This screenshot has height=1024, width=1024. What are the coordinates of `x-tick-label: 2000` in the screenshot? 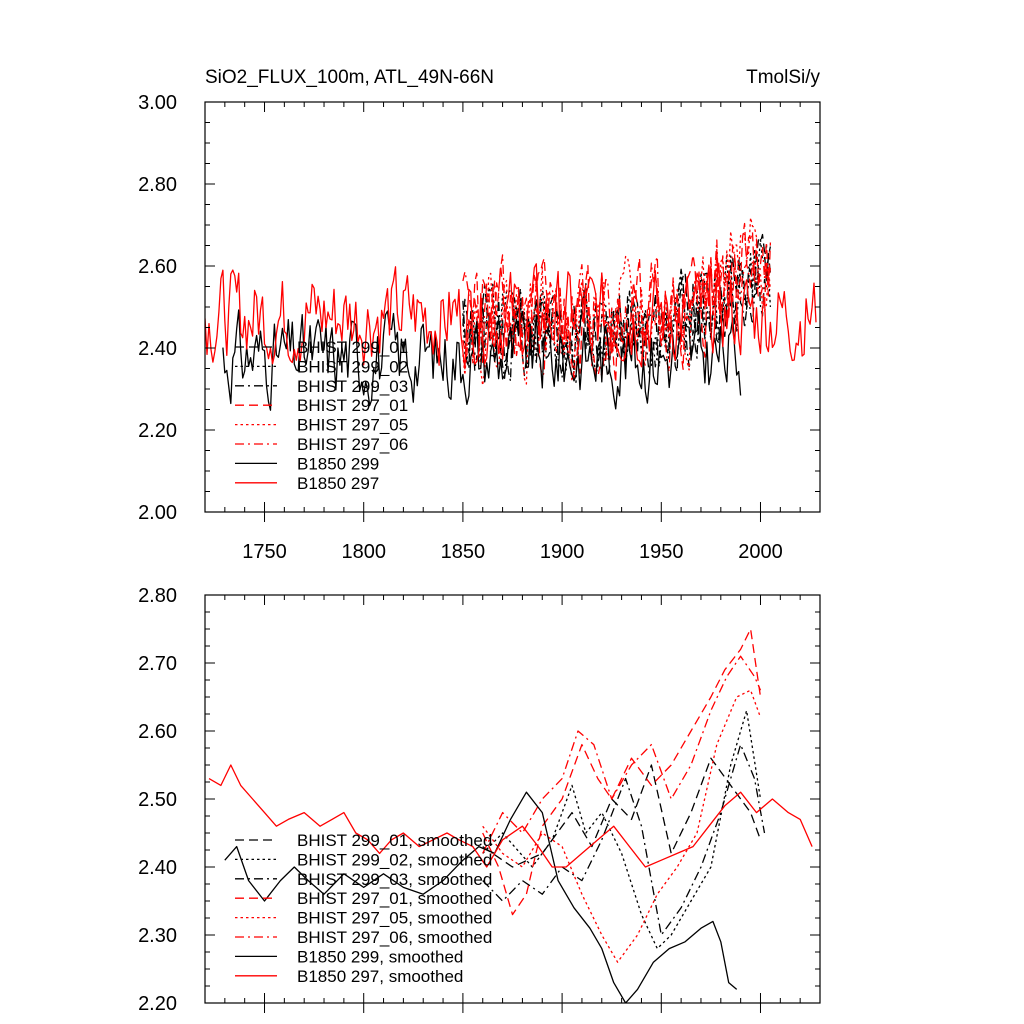 It's located at (760, 552).